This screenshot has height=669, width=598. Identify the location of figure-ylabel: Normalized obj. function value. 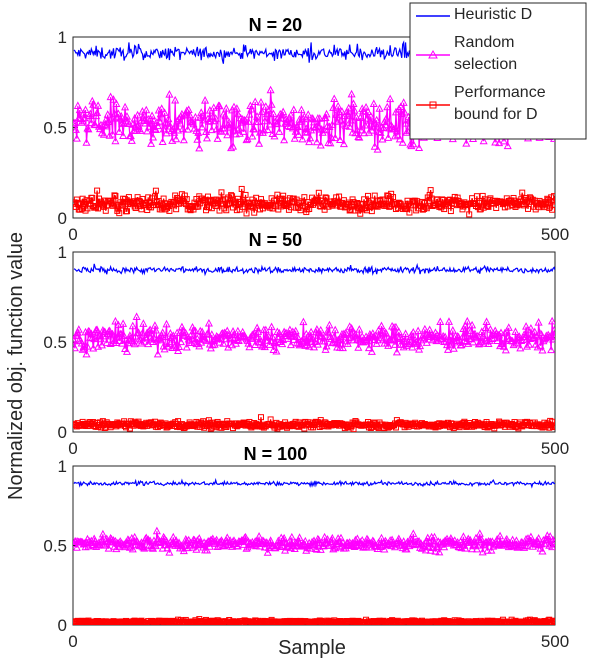
(16, 366).